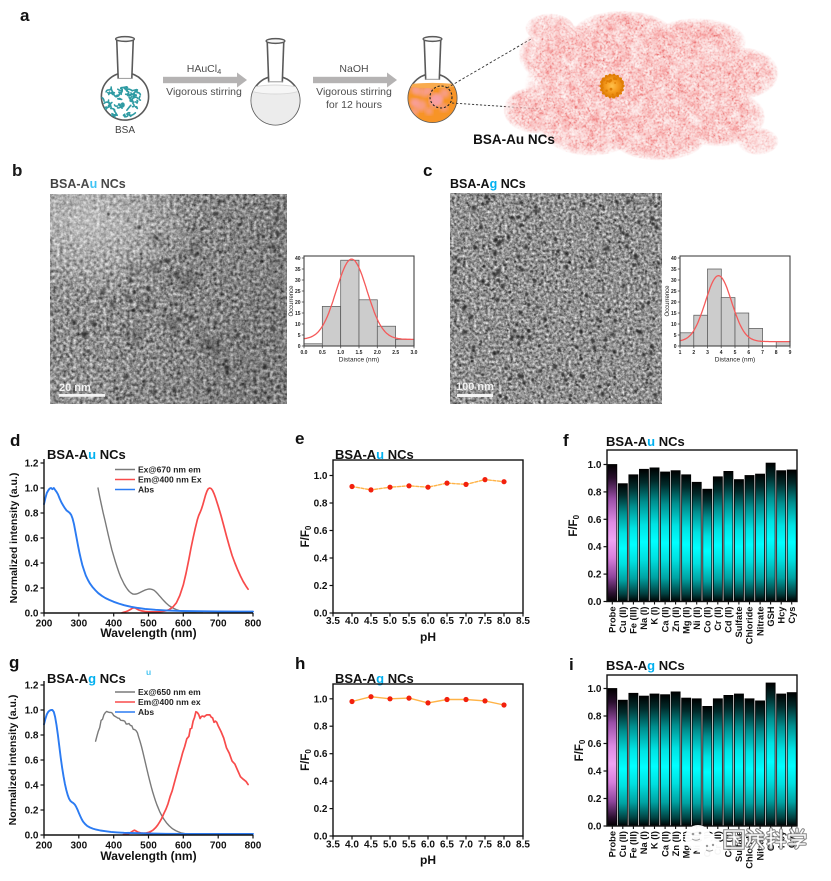 The height and width of the screenshot is (881, 831). Describe the element at coordinates (169, 470) in the screenshot. I see `svg-text: Ex@670 nm em` at that location.